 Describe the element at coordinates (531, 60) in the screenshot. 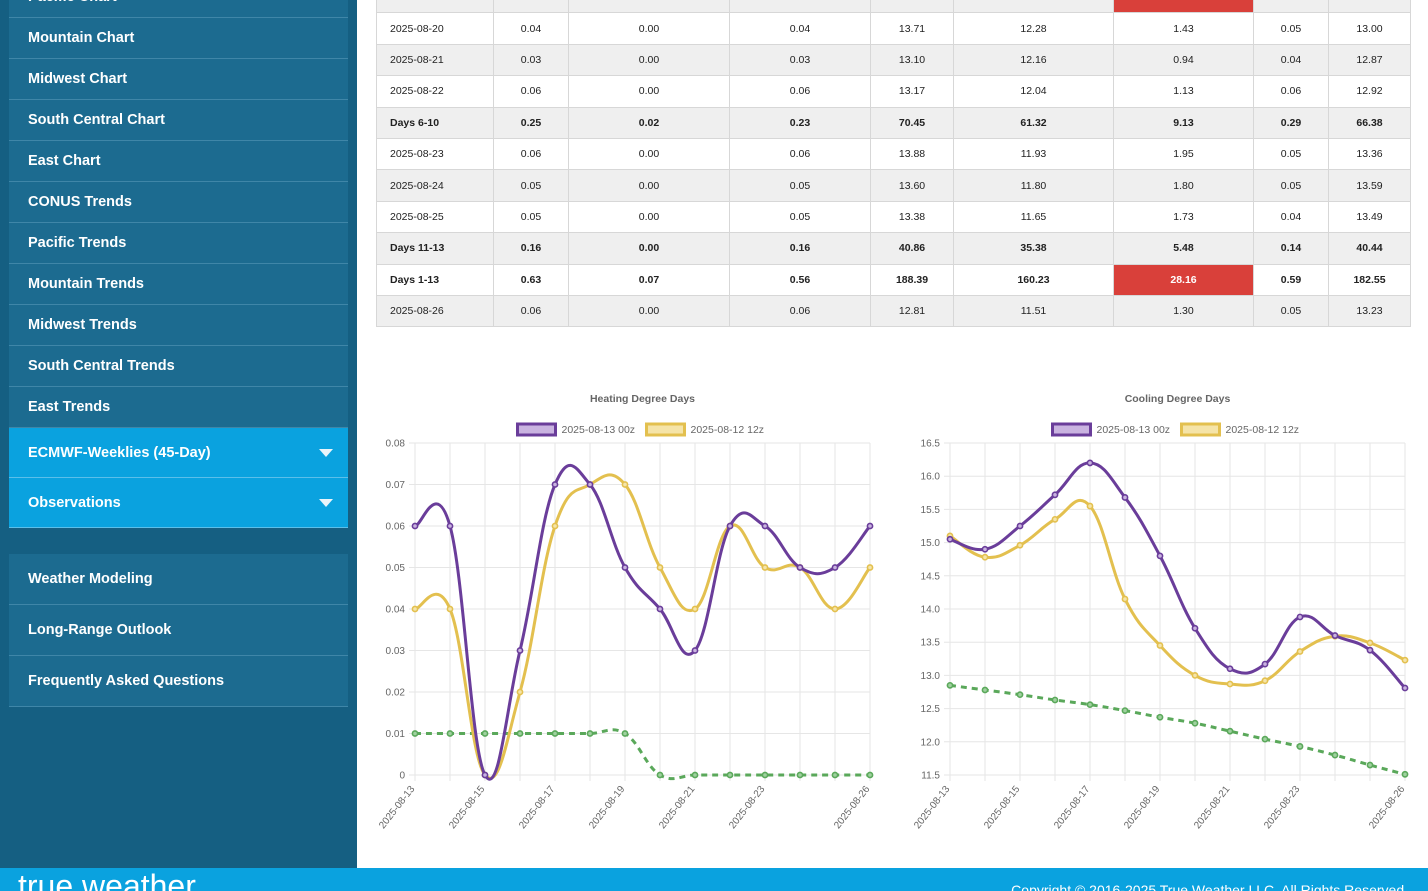

I see `table-cell: 0.03` at that location.